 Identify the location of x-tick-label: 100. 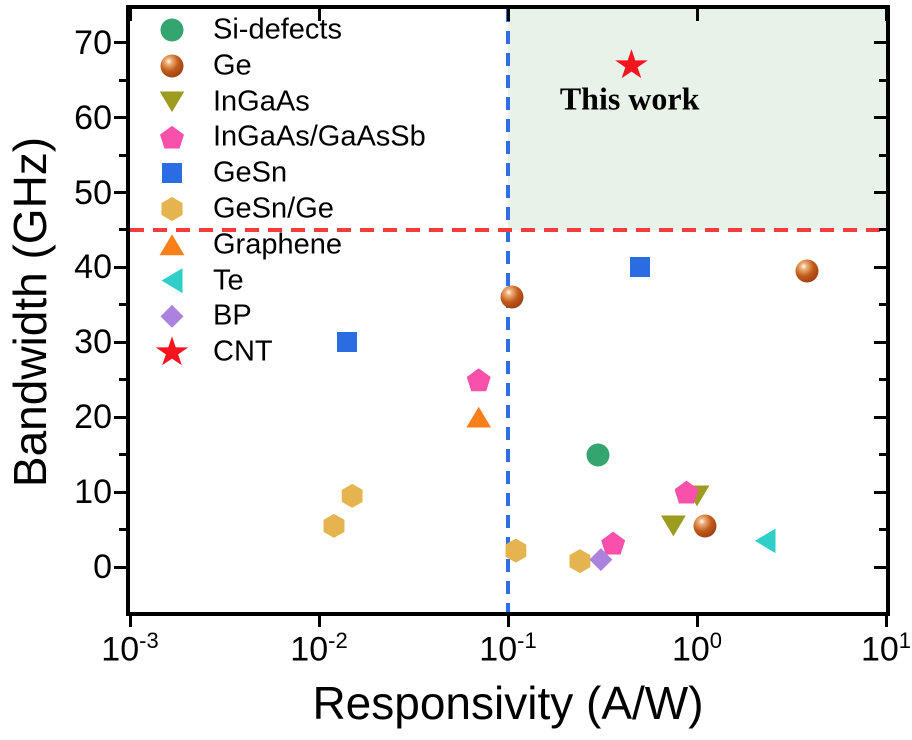
(697, 648).